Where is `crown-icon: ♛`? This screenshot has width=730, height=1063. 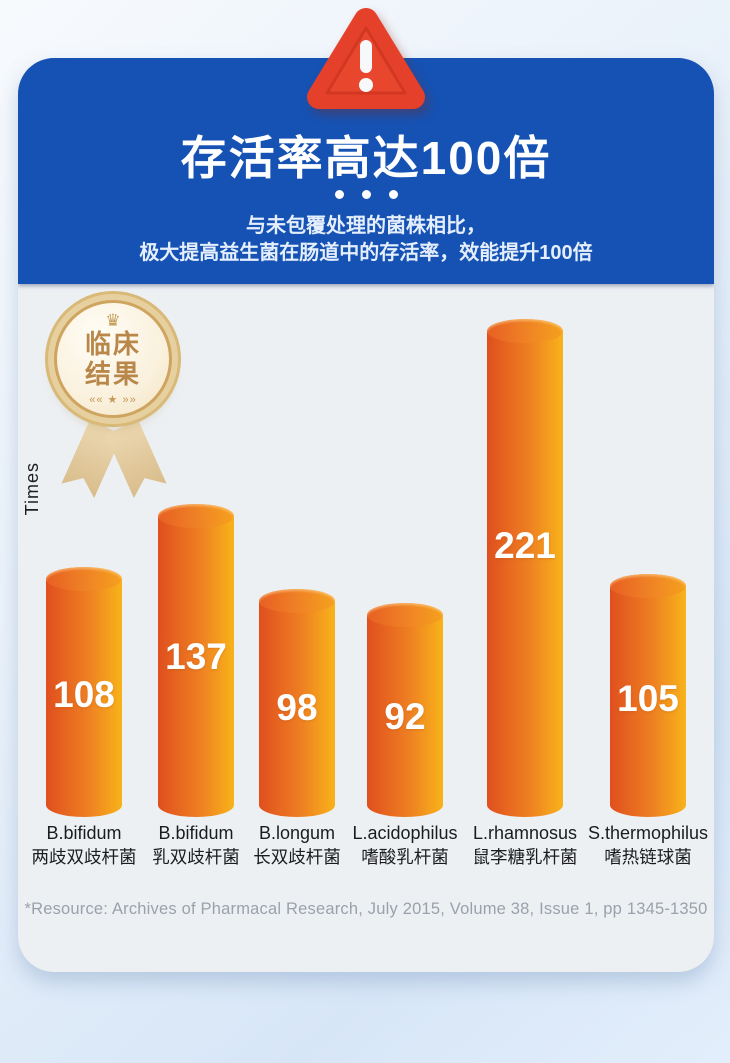
crown-icon: ♛ is located at coordinates (113, 321).